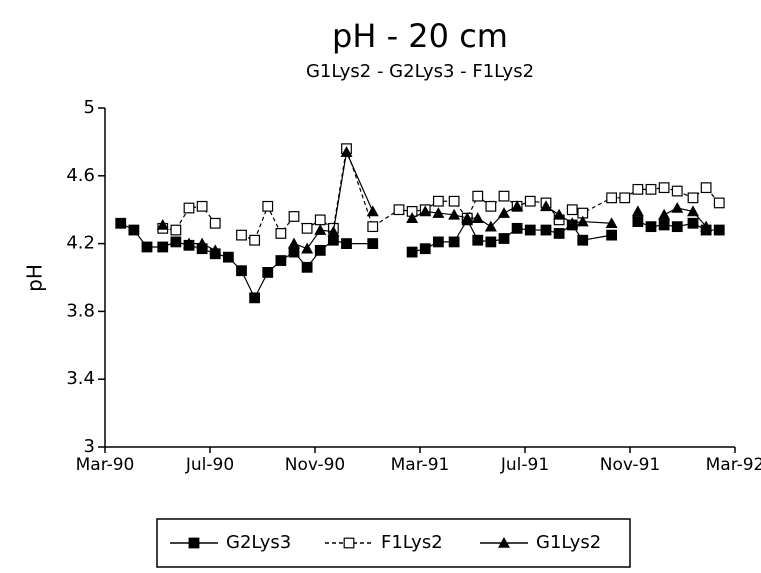 The image size is (761, 573). I want to click on x-tick-label: Mar-91, so click(420, 465).